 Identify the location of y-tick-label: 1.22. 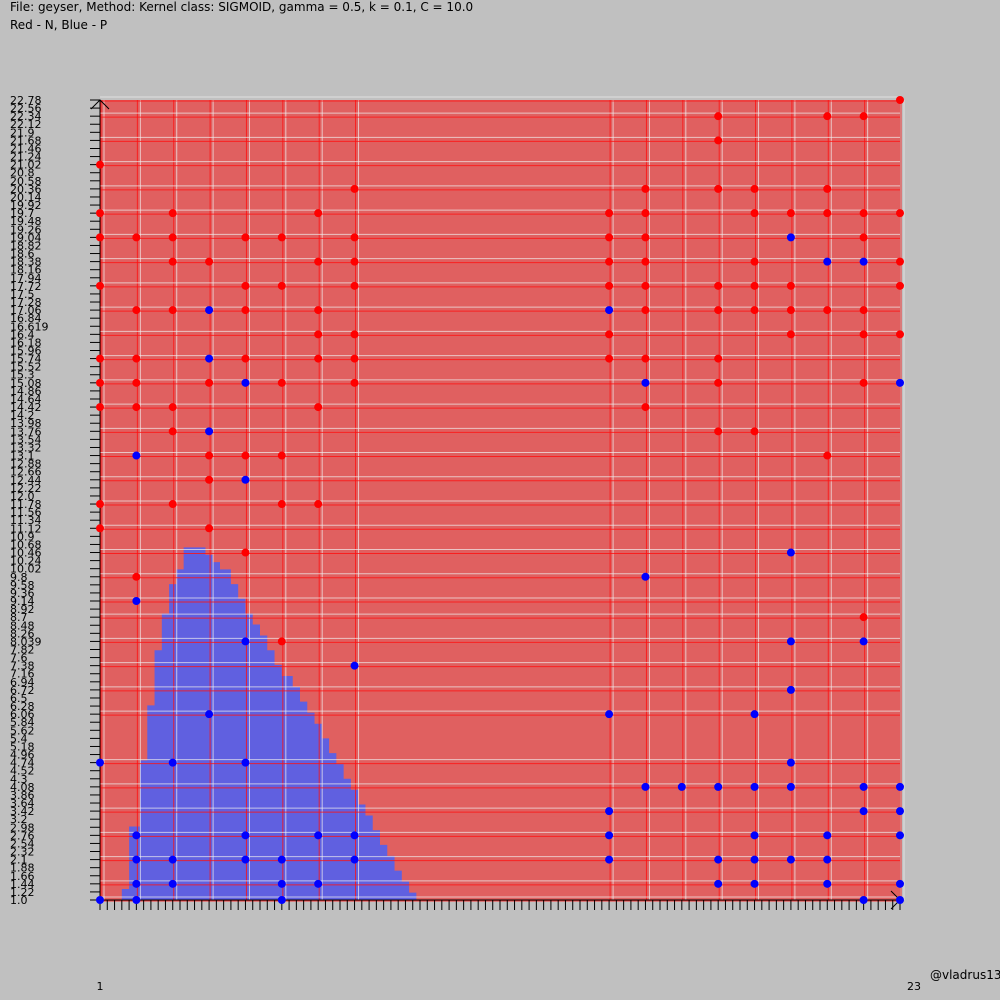
(22, 892).